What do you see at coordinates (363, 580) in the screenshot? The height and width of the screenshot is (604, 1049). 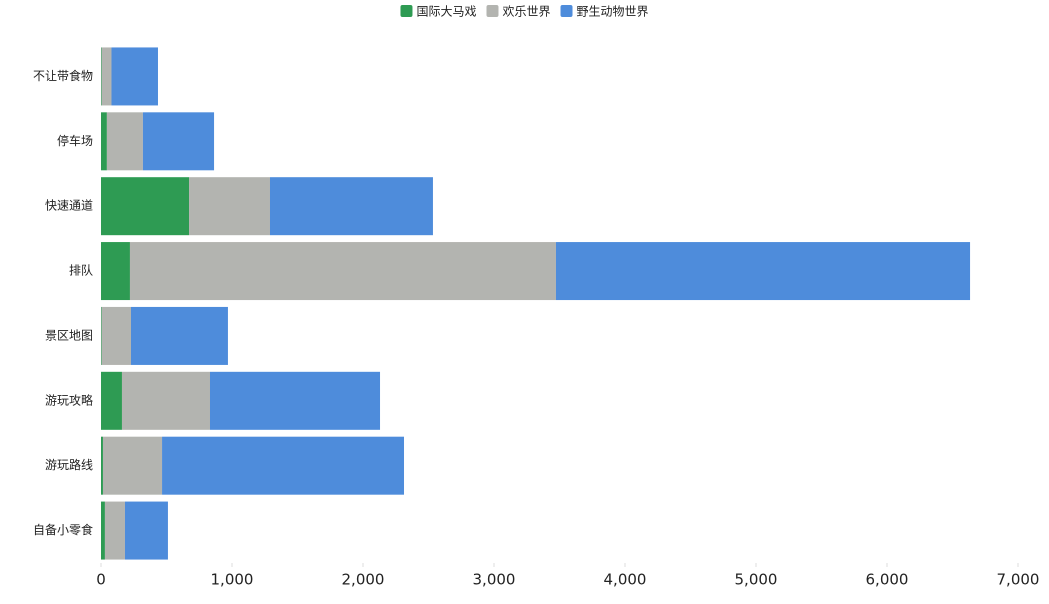 I see `x-tick-label: 2,000` at bounding box center [363, 580].